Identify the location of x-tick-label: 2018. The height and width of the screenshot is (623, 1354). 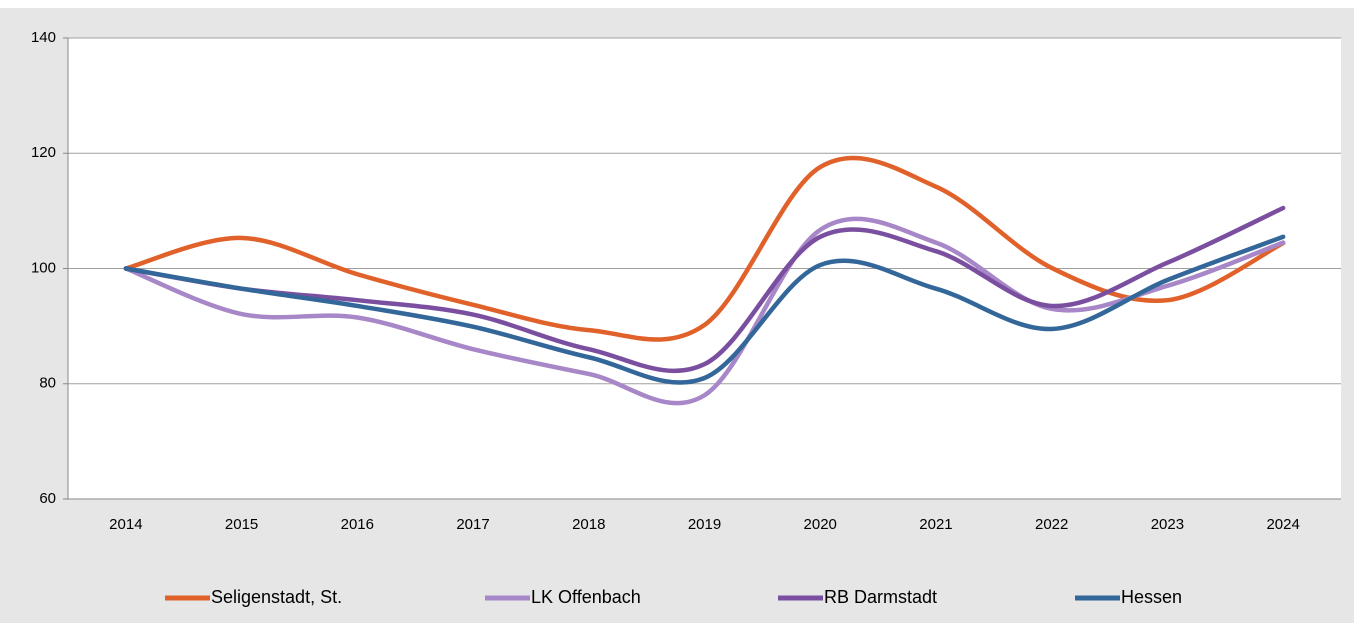
(588, 524).